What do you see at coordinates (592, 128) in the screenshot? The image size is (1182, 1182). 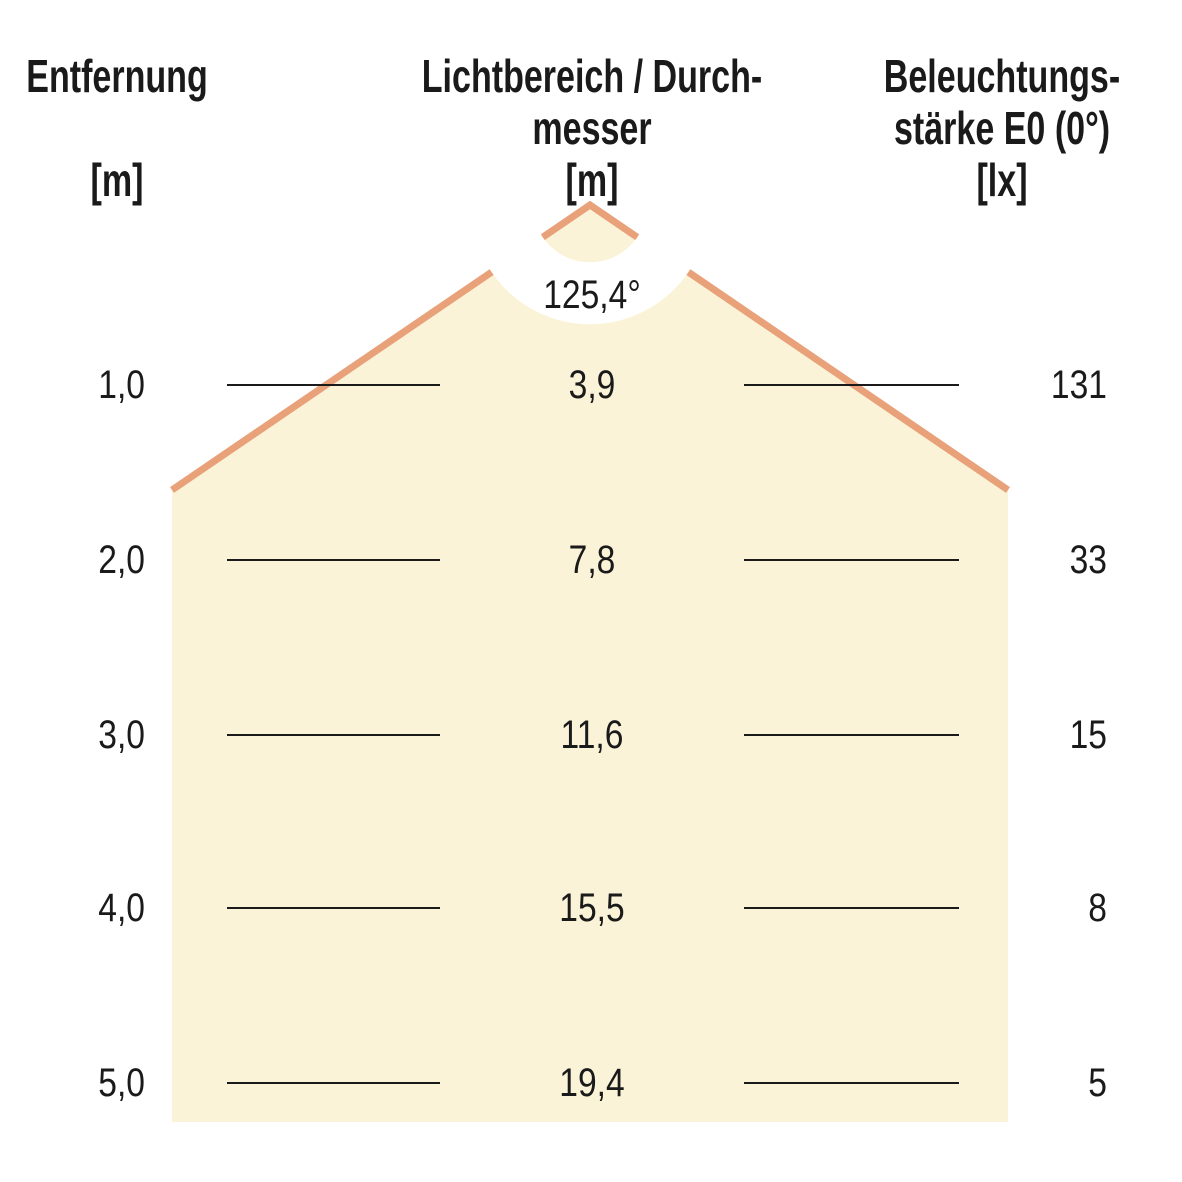 I see `header-diameter-title-2: messer` at bounding box center [592, 128].